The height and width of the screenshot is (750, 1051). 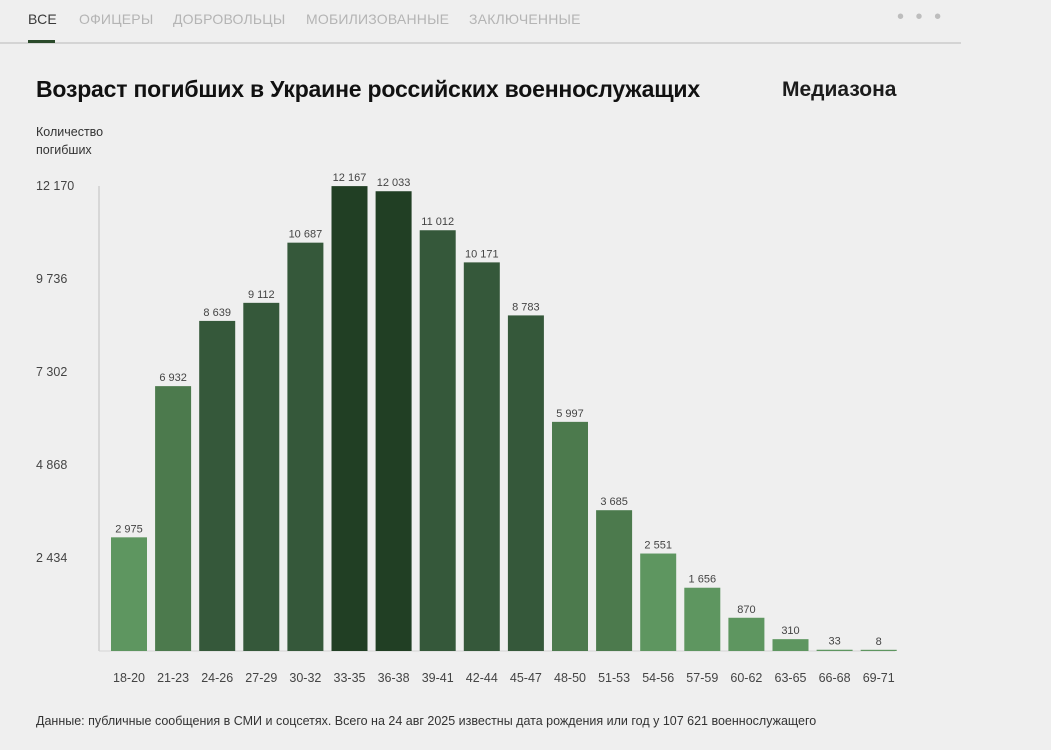 What do you see at coordinates (835, 678) in the screenshot?
I see `x-tick-label: 66-68` at bounding box center [835, 678].